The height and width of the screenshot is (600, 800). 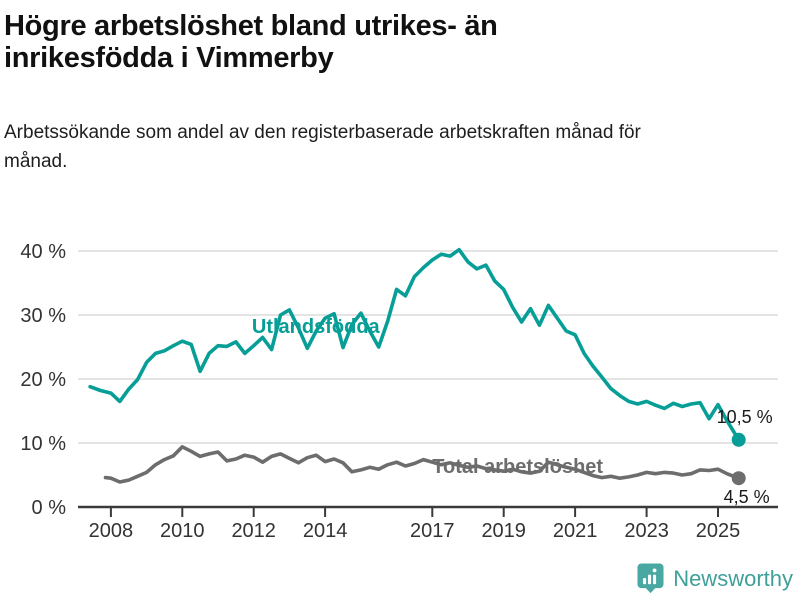 I want to click on series-line-total, so click(x=422, y=464).